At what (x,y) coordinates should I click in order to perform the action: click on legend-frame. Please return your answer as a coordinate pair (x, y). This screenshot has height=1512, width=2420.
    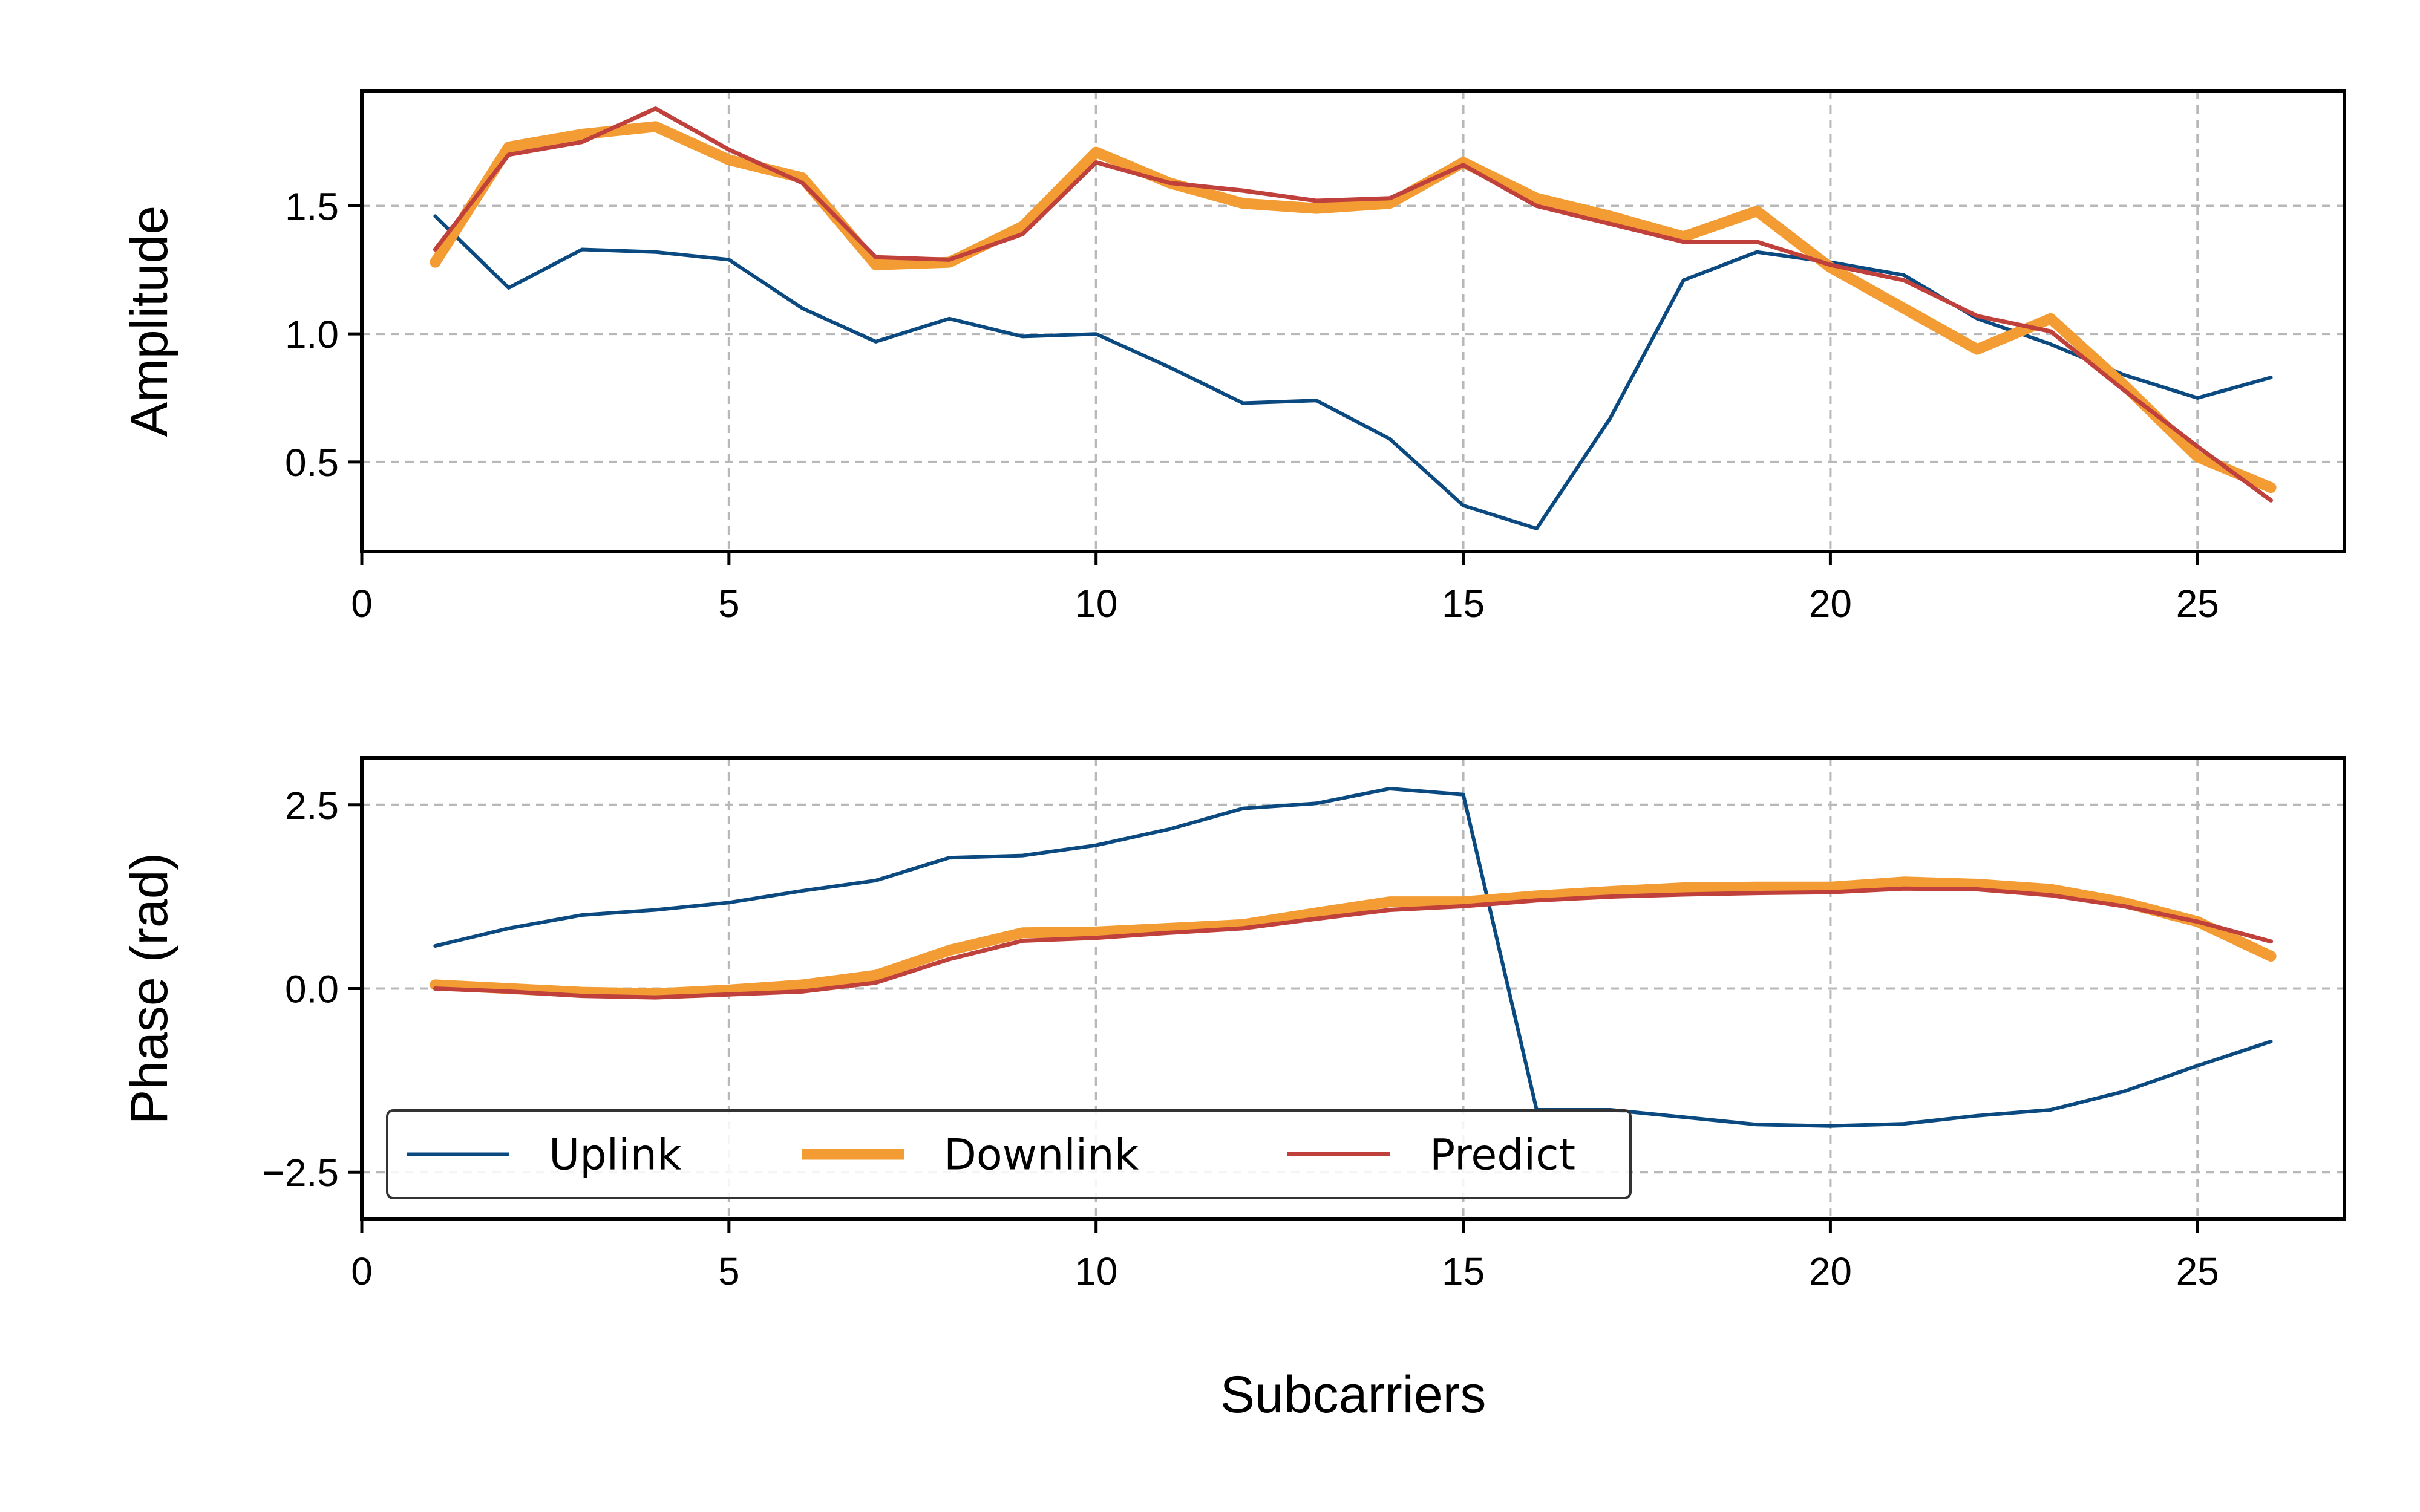
    Looking at the image, I should click on (1009, 1154).